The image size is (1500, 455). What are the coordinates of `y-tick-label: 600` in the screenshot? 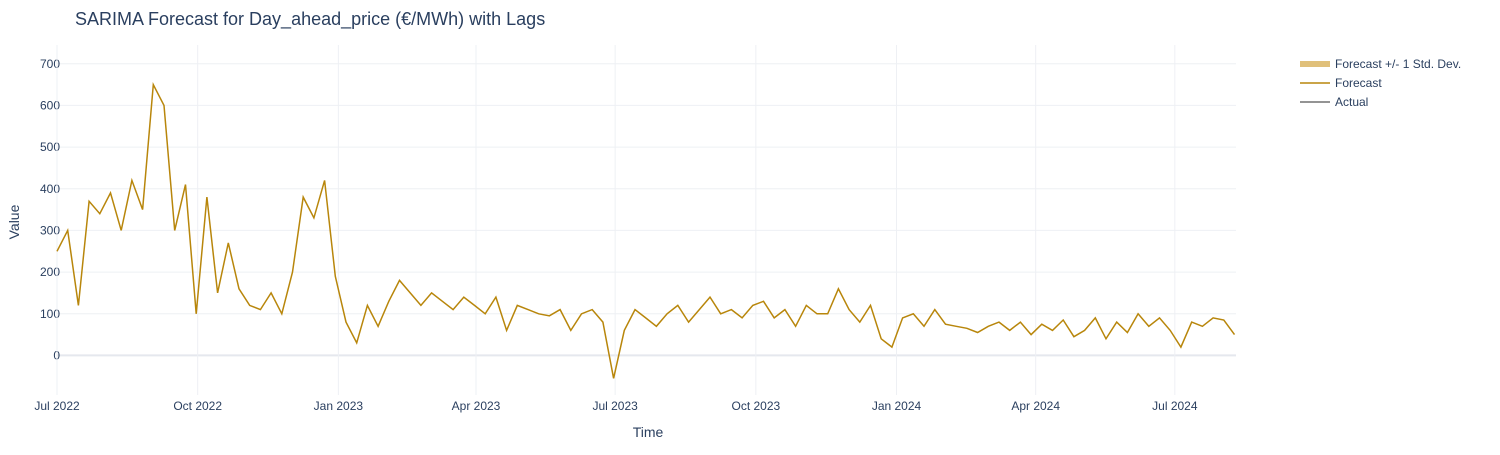 It's located at (50, 105).